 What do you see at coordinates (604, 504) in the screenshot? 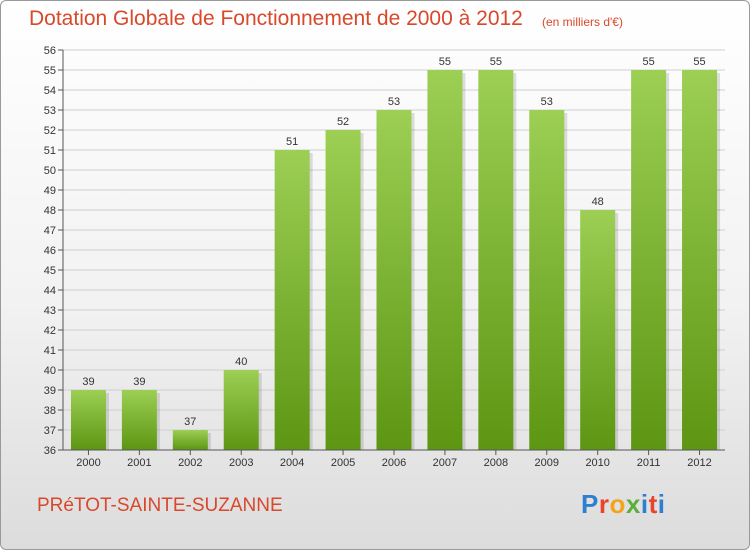
I see `logo-letter: r` at bounding box center [604, 504].